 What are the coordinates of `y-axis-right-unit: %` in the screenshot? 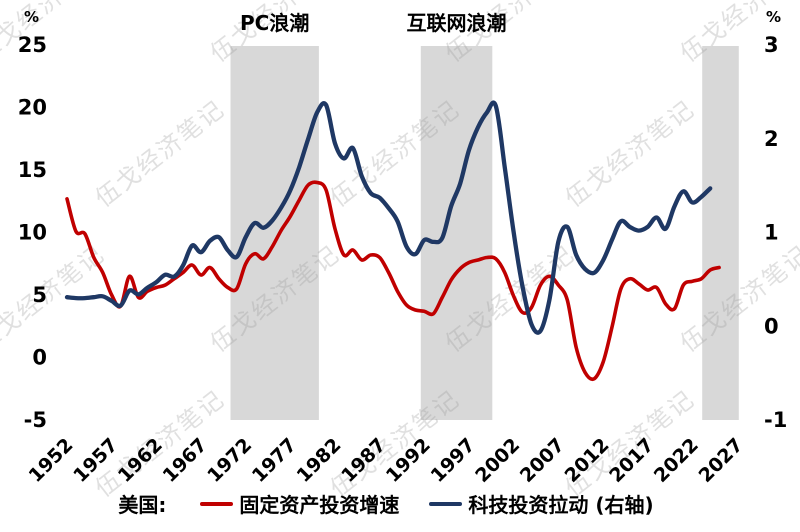 It's located at (773, 17).